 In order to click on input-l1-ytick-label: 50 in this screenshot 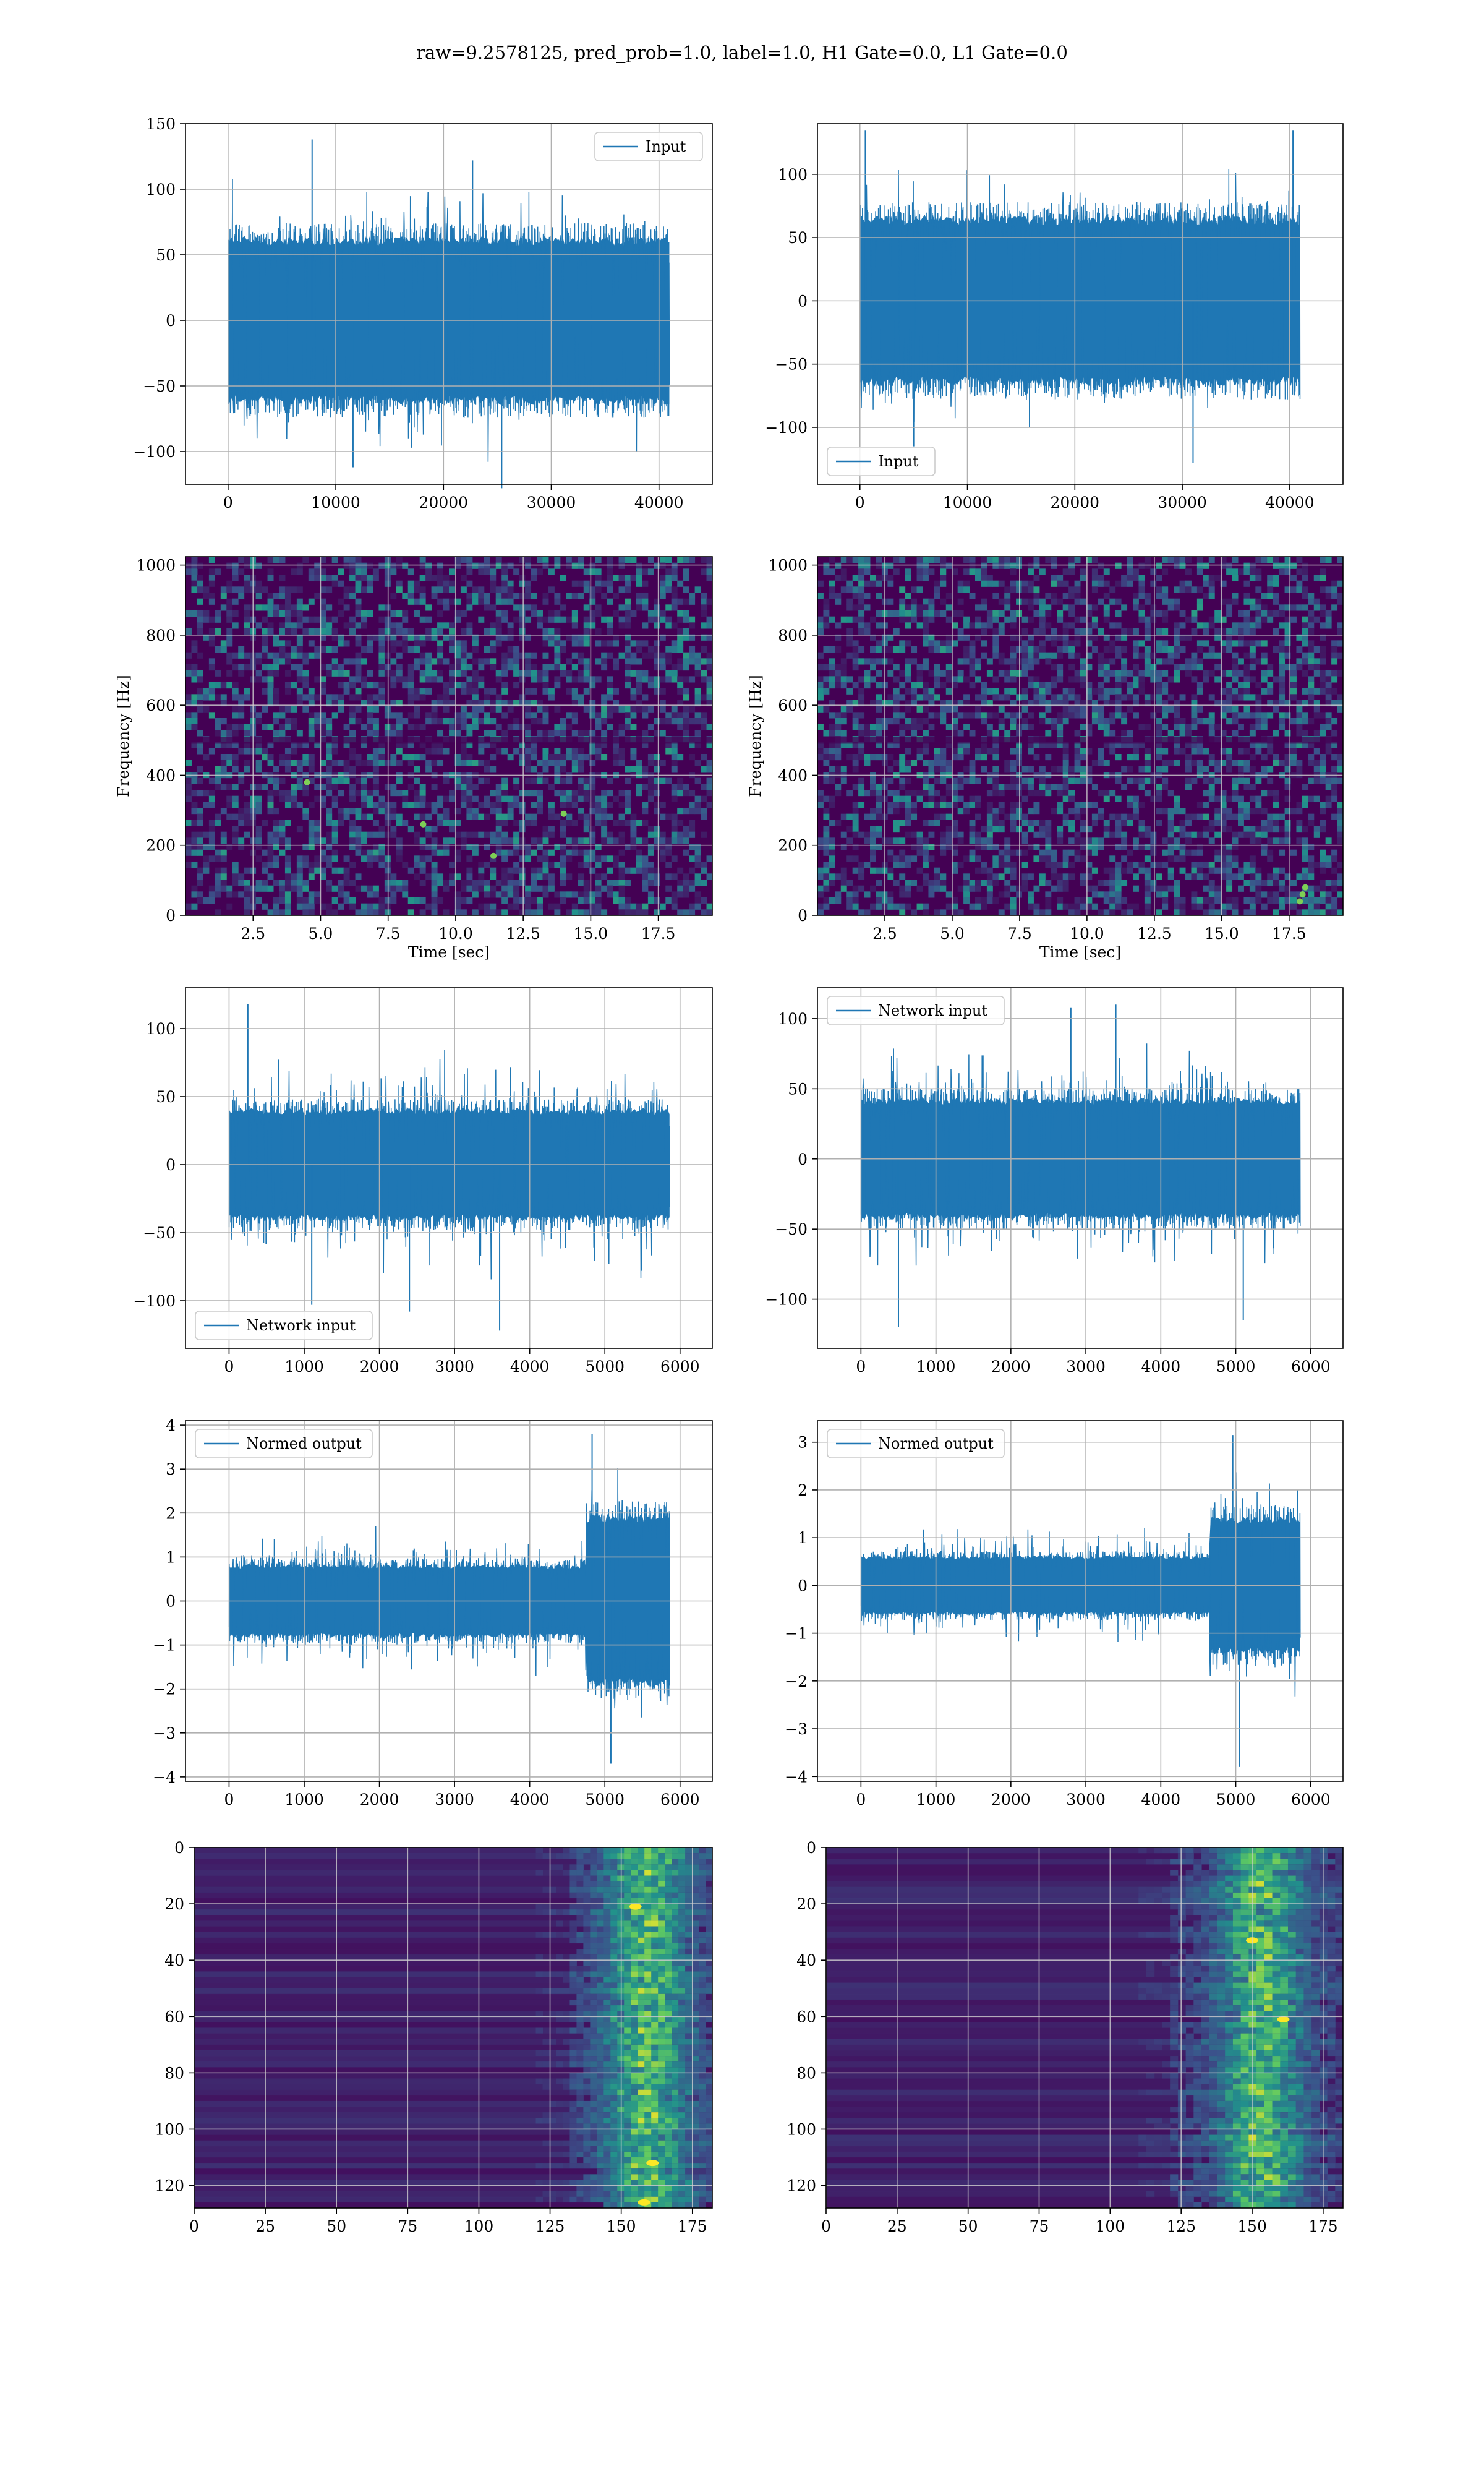, I will do `click(798, 238)`.